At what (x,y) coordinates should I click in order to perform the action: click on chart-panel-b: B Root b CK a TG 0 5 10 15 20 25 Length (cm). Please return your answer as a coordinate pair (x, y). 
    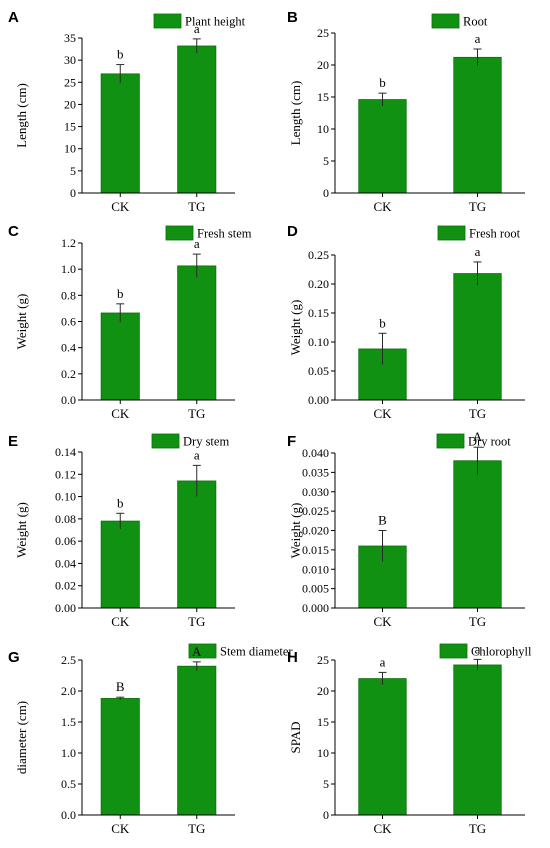
    Looking at the image, I should click on (406, 111).